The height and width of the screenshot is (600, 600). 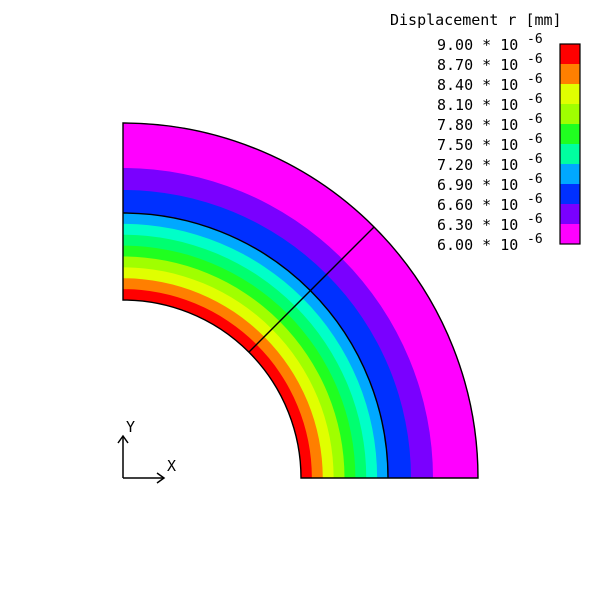 What do you see at coordinates (477, 145) in the screenshot?
I see `legend-label-5: 7.50 * 10` at bounding box center [477, 145].